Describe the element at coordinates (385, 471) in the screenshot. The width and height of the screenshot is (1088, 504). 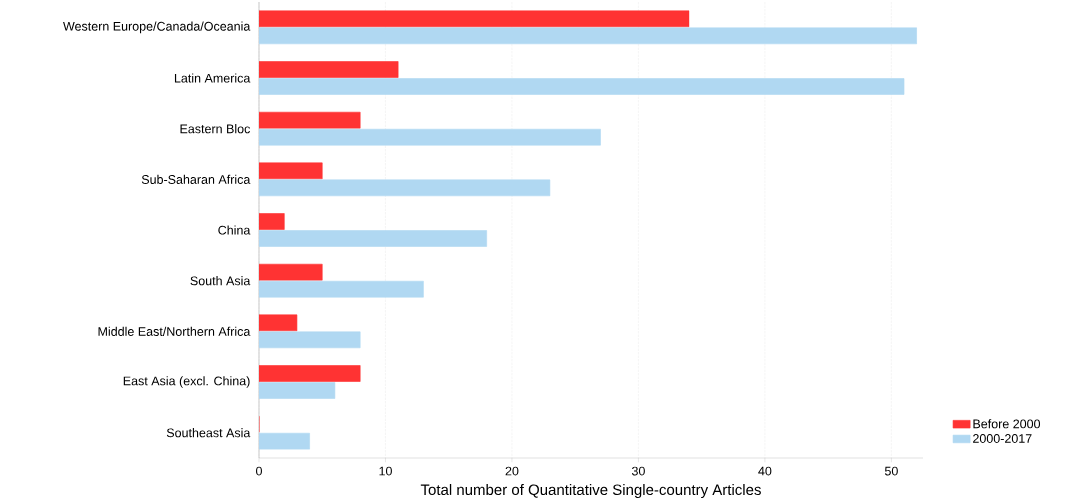
I see `x-tick-label: 10` at that location.